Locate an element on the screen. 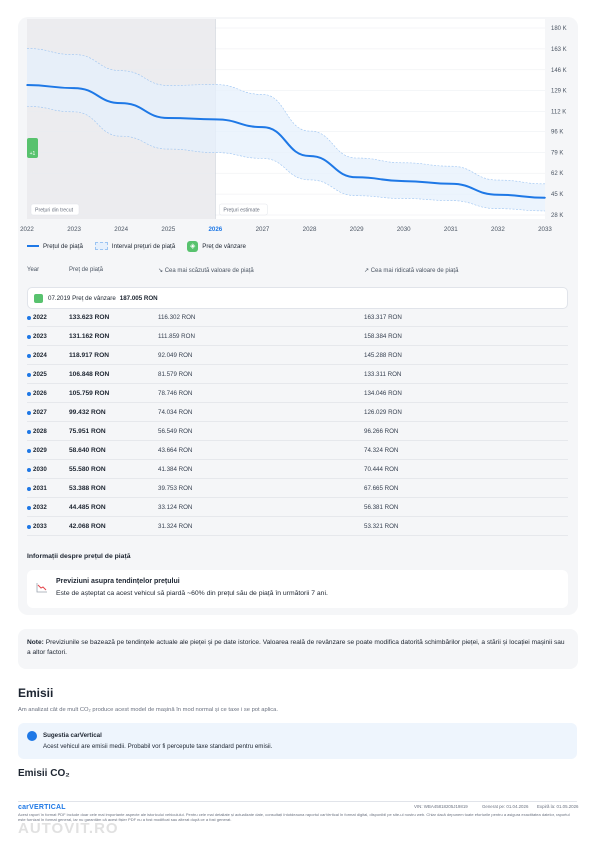 Image resolution: width=595 pixels, height=841 pixels. row-low: 92.049 RON is located at coordinates (175, 355).